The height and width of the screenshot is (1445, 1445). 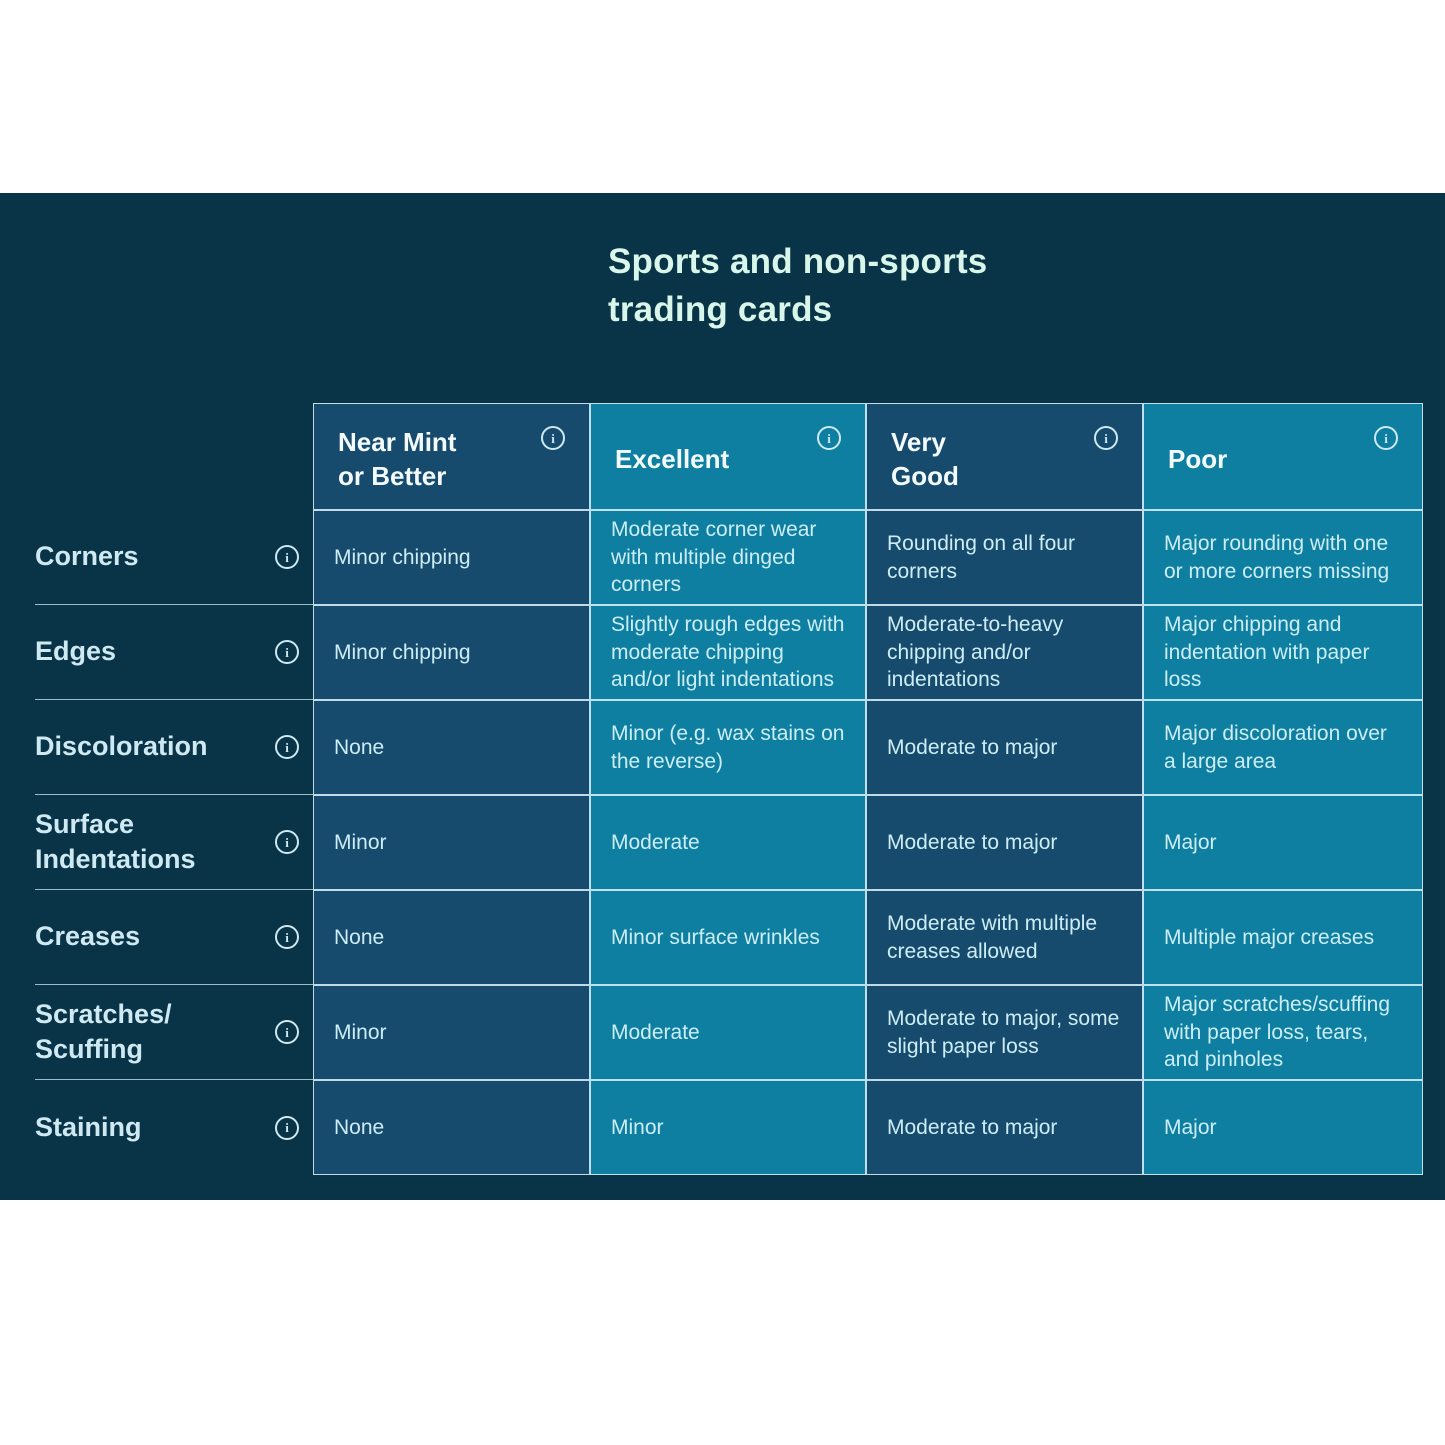 I want to click on page-title: Sports and non-sports trading cards, so click(x=798, y=285).